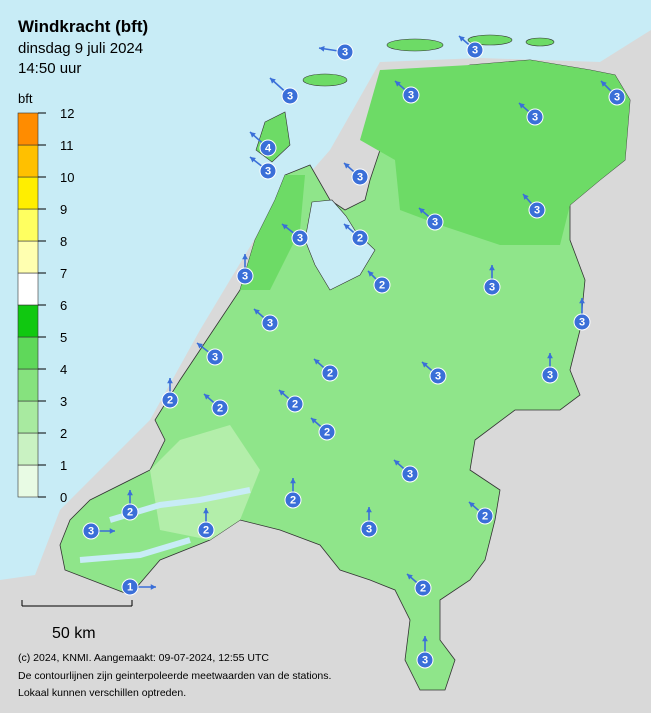 Image resolution: width=651 pixels, height=713 pixels. Describe the element at coordinates (63, 305) in the screenshot. I see `legend-label: 6` at that location.